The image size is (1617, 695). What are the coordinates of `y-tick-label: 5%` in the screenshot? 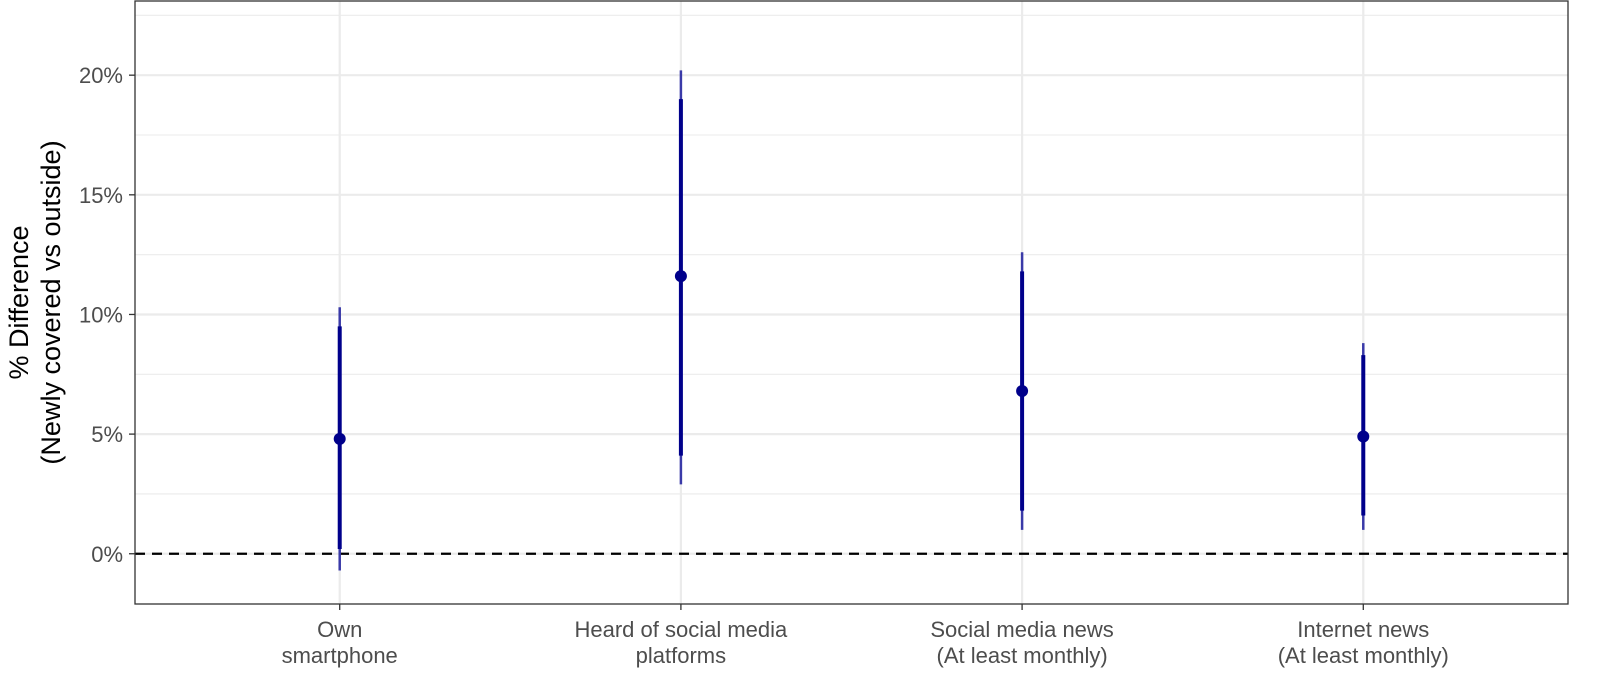 It's located at (107, 434).